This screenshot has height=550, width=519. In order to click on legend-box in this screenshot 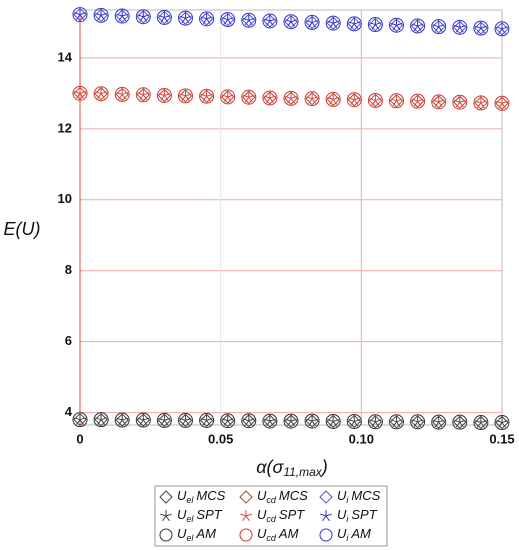, I will do `click(271, 516)`.